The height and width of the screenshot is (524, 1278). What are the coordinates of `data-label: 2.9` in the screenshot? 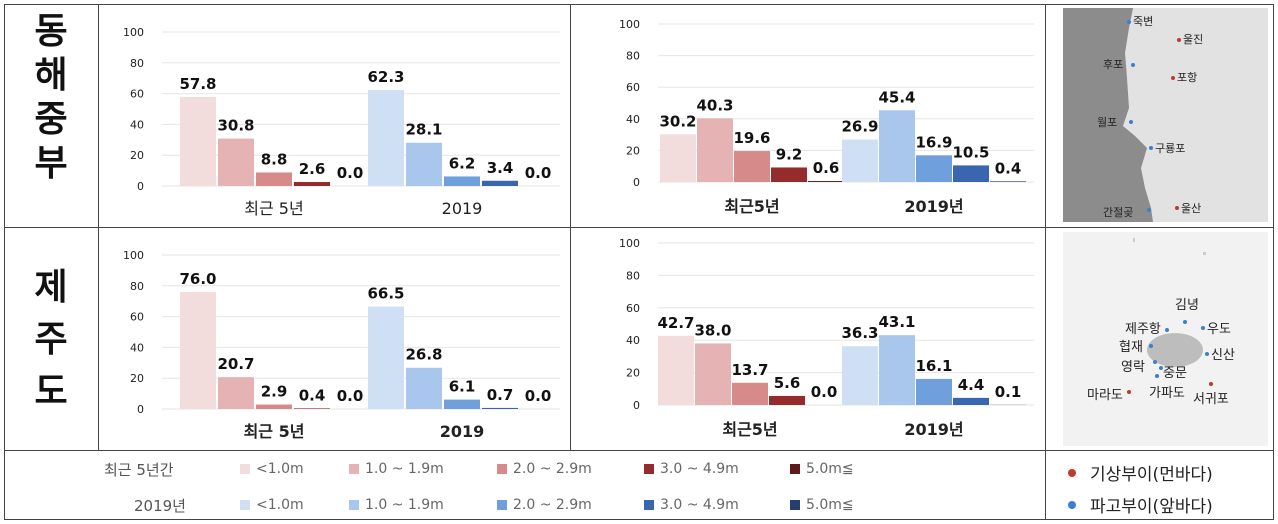 It's located at (274, 392).